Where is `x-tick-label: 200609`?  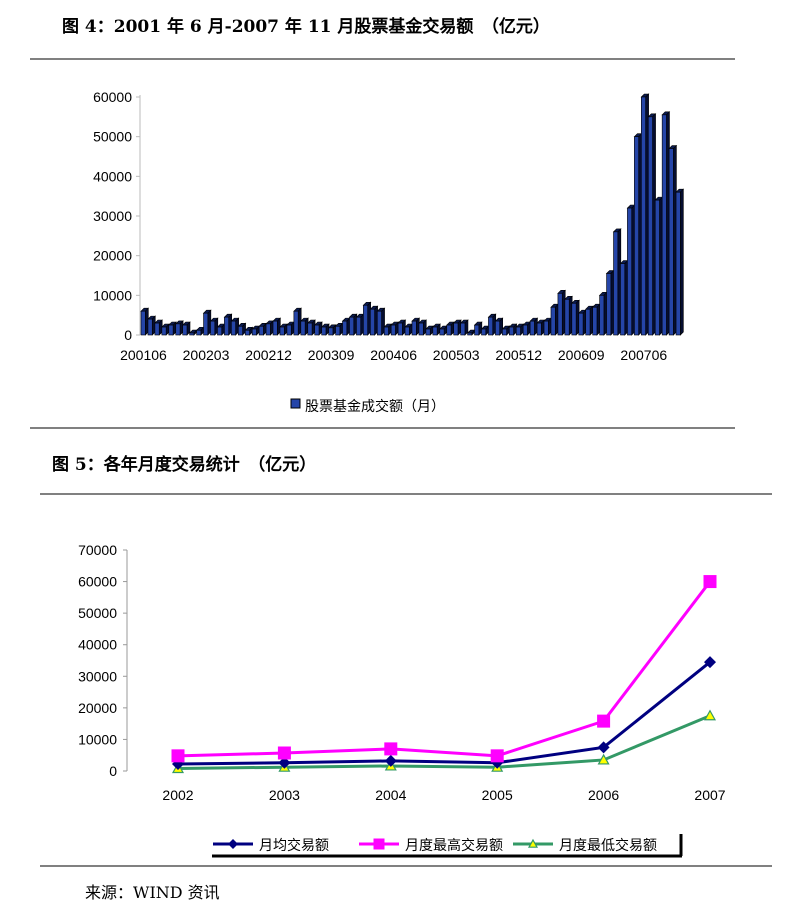
x-tick-label: 200609 is located at coordinates (581, 355).